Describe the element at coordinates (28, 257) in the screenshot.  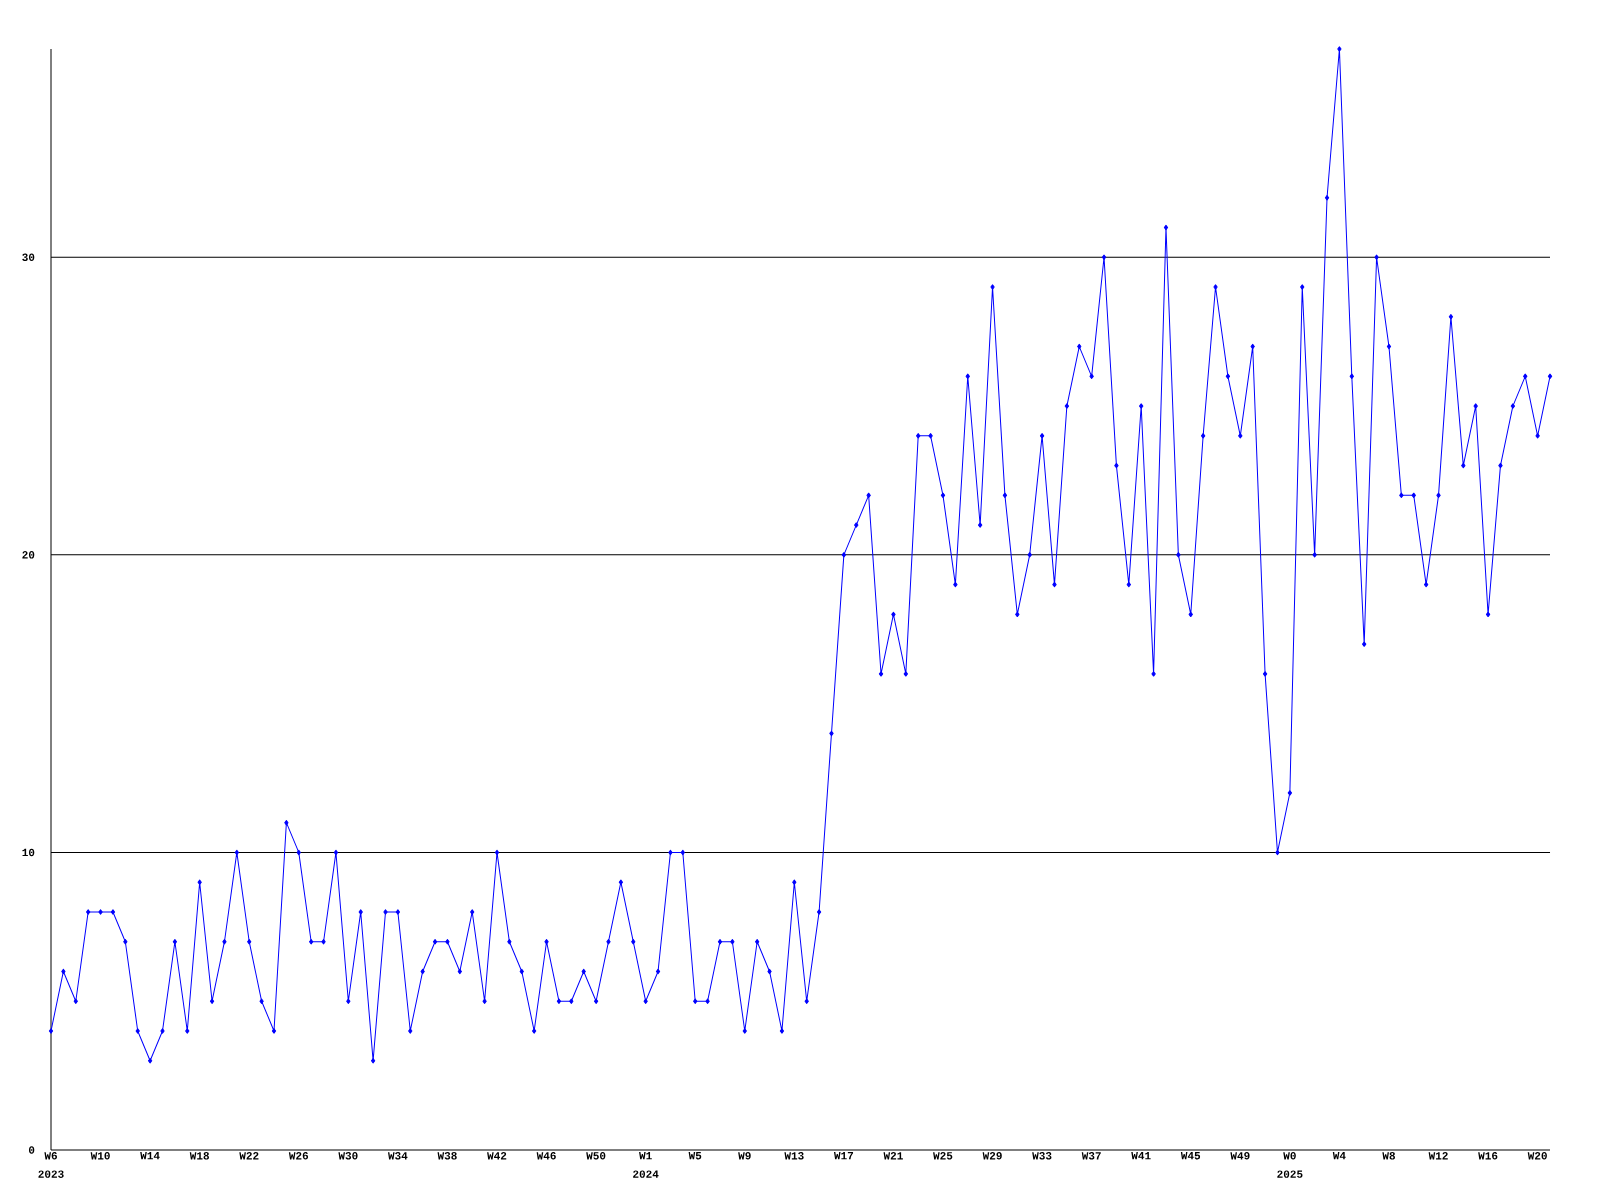
I see `y-tick-label: 30` at that location.